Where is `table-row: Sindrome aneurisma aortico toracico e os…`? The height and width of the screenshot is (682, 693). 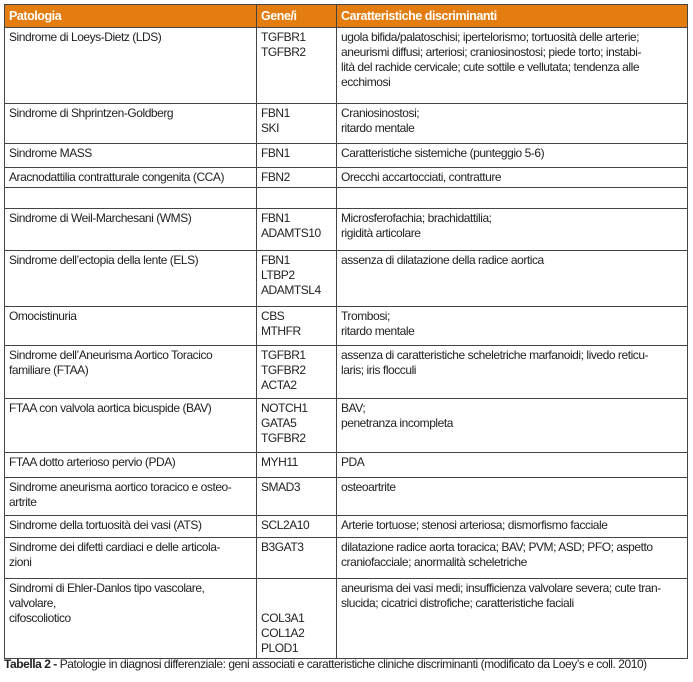
table-row: Sindrome aneurisma aortico toracico e os… is located at coordinates (346, 496).